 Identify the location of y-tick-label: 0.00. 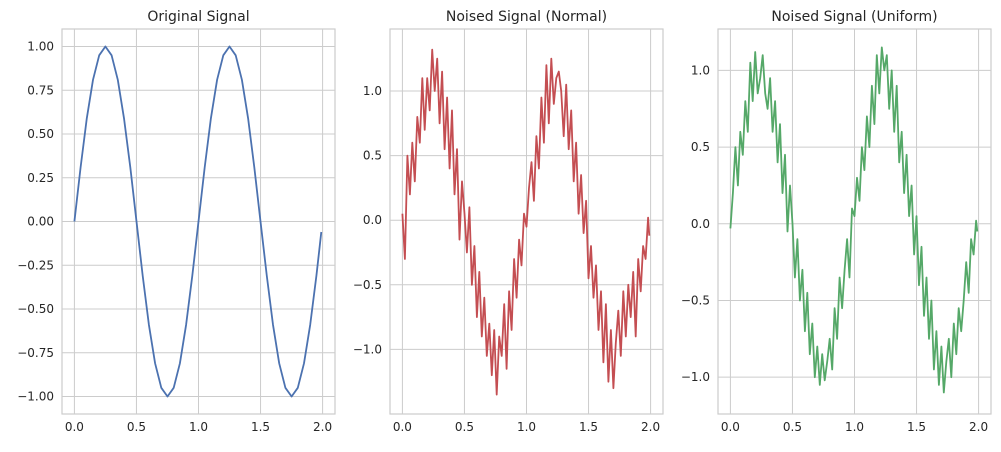
(40, 222).